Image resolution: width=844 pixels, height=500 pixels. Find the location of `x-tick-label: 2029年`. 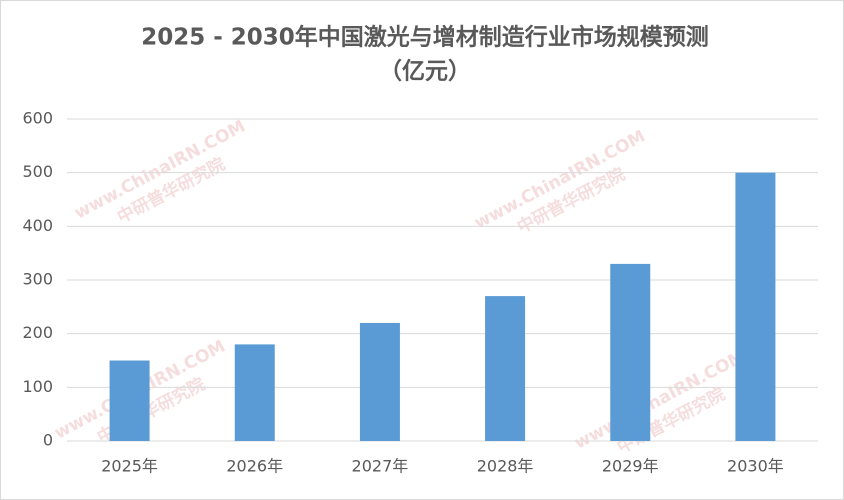

x-tick-label: 2029年 is located at coordinates (630, 466).